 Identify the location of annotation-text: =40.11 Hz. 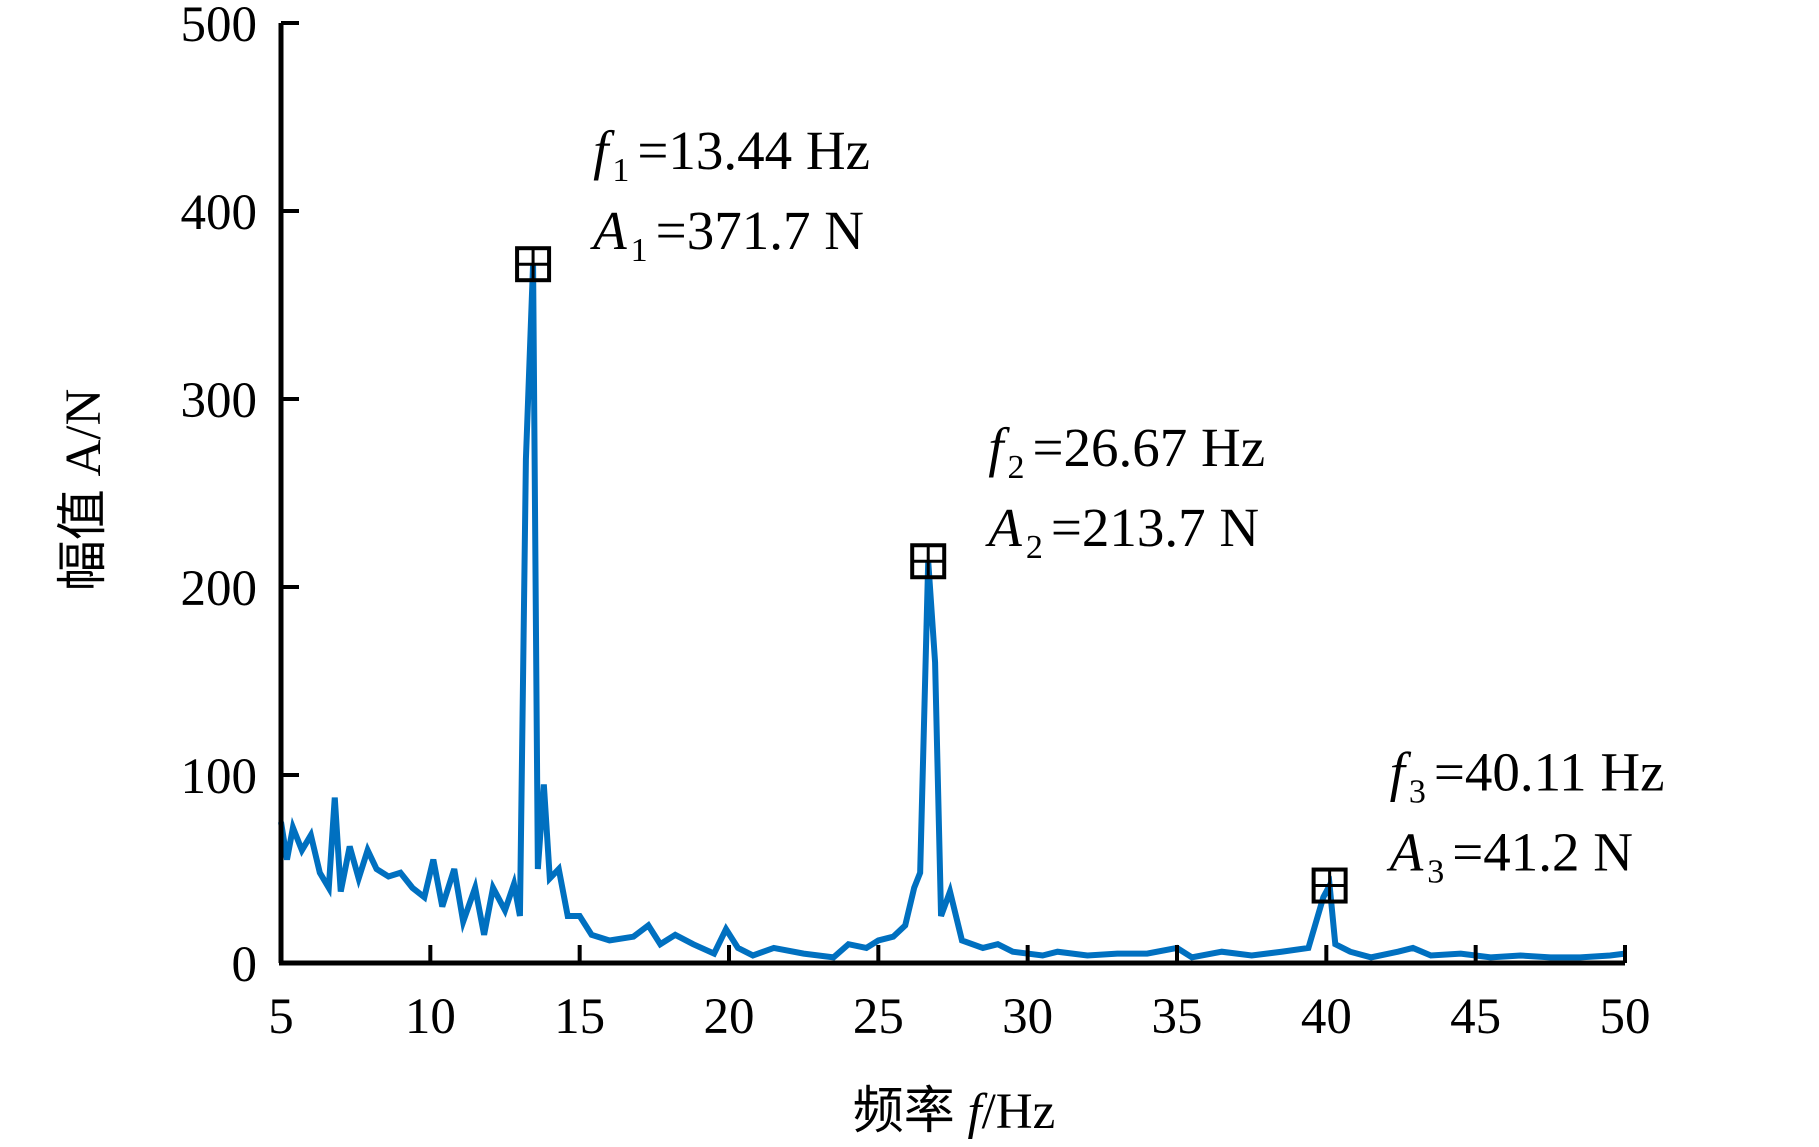
(1549, 772).